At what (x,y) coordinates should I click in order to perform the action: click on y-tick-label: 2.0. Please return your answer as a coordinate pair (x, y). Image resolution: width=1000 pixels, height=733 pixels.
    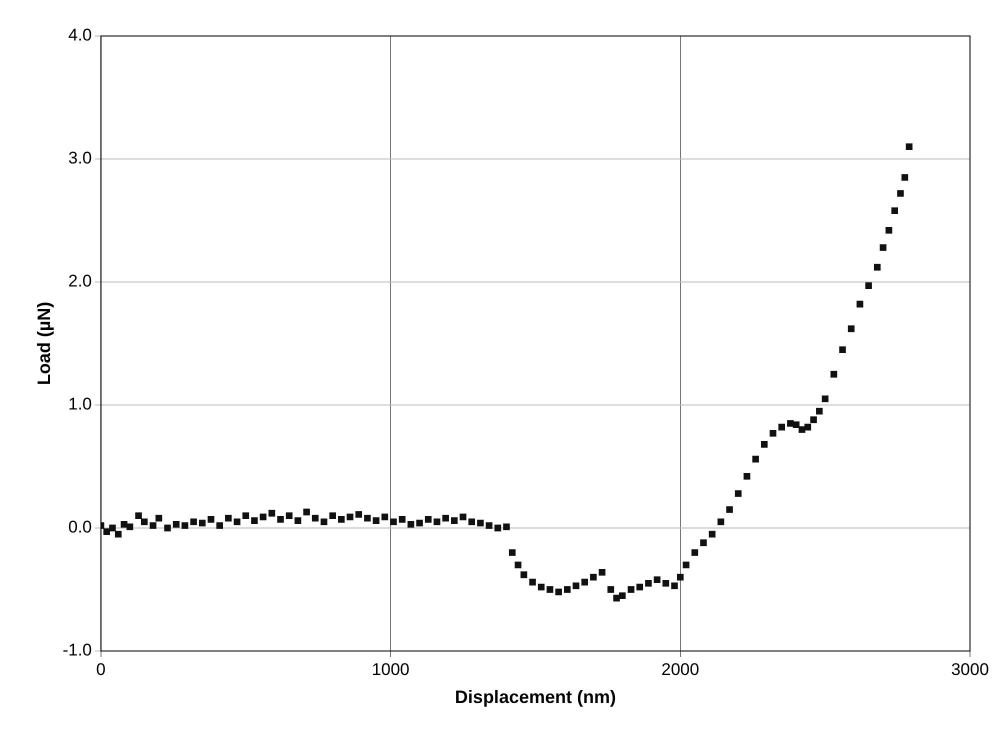
    Looking at the image, I should click on (80, 281).